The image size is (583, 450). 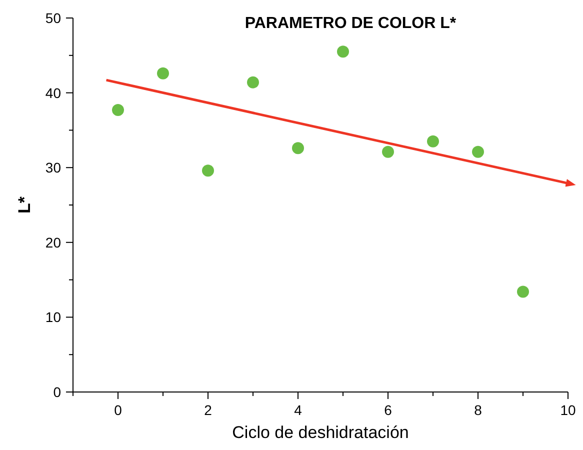 What do you see at coordinates (53, 317) in the screenshot?
I see `y-tick-label: 10` at bounding box center [53, 317].